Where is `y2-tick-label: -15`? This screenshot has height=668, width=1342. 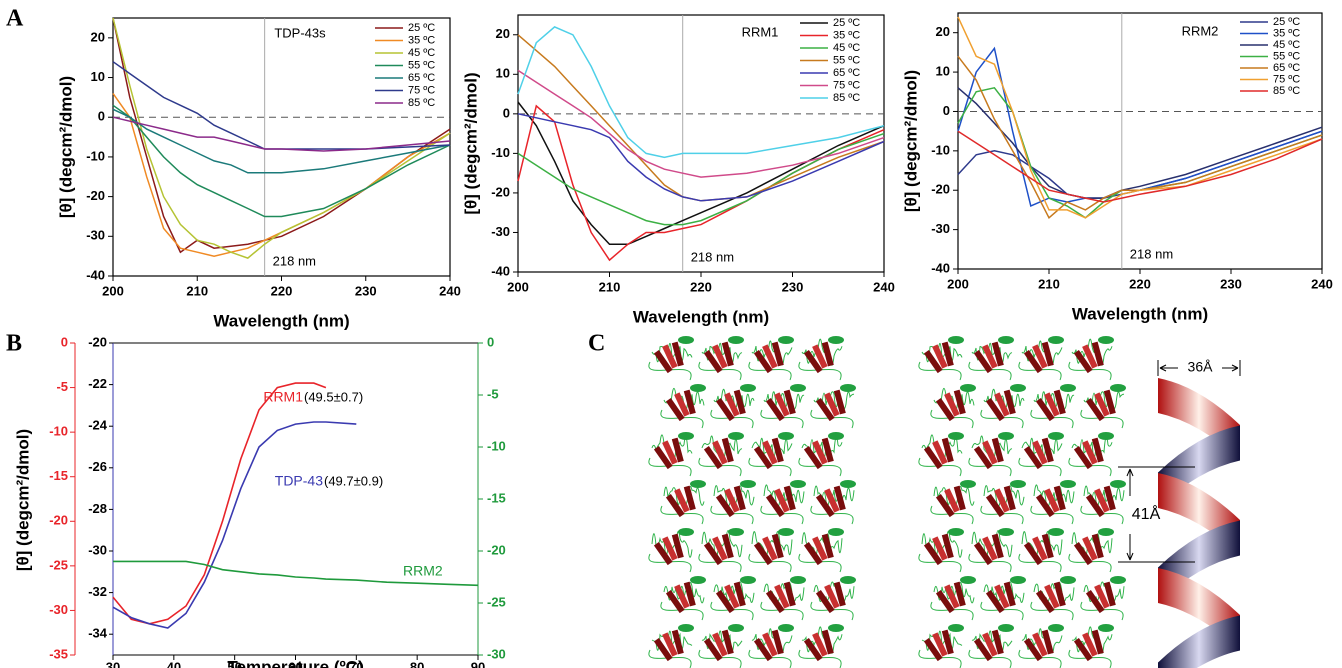
y2-tick-label: -15 is located at coordinates (496, 497).